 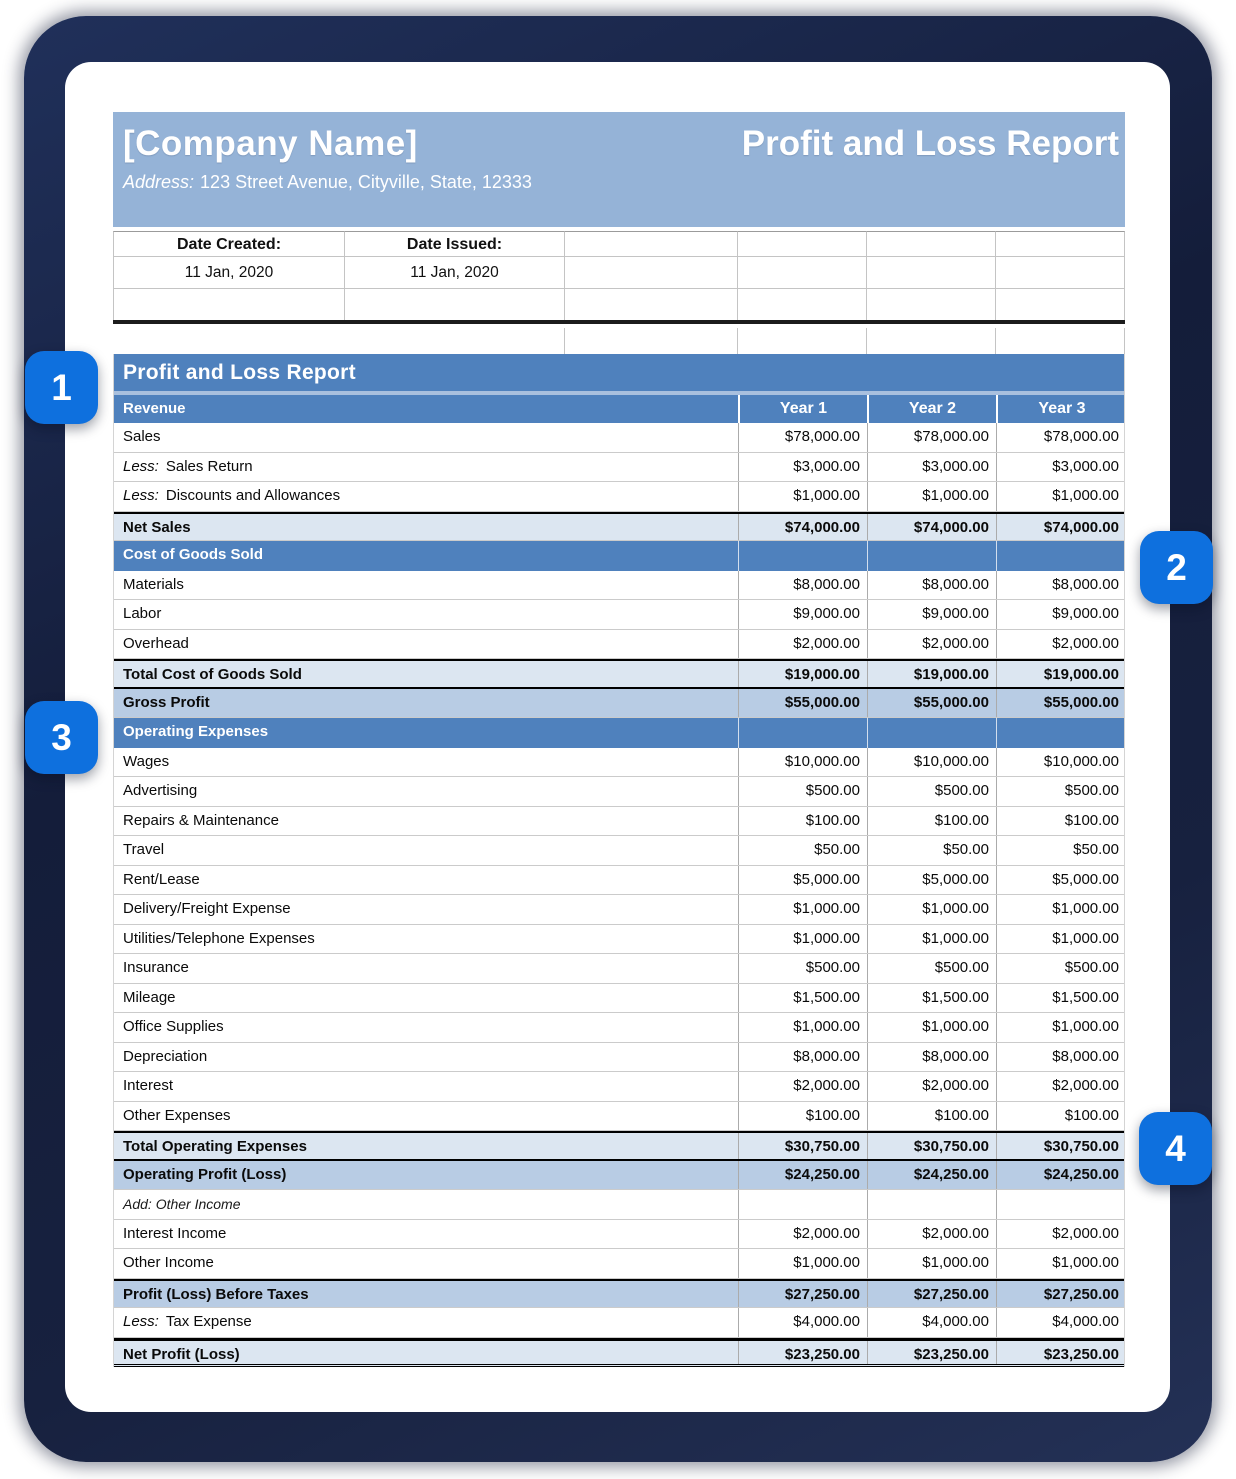 What do you see at coordinates (931, 614) in the screenshot?
I see `row-value-year2: $9,000.00` at bounding box center [931, 614].